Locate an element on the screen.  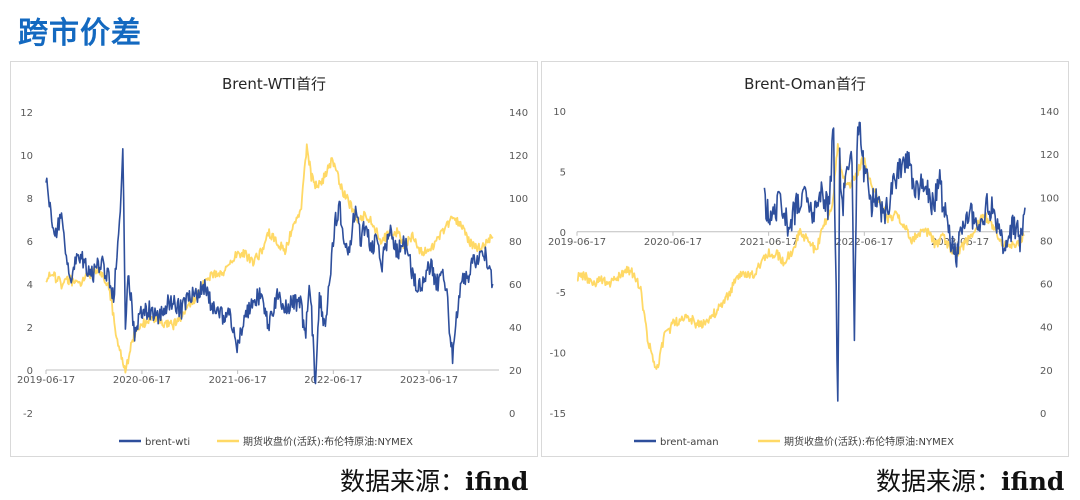
y-left-tick-label: 8 is located at coordinates (30, 199).